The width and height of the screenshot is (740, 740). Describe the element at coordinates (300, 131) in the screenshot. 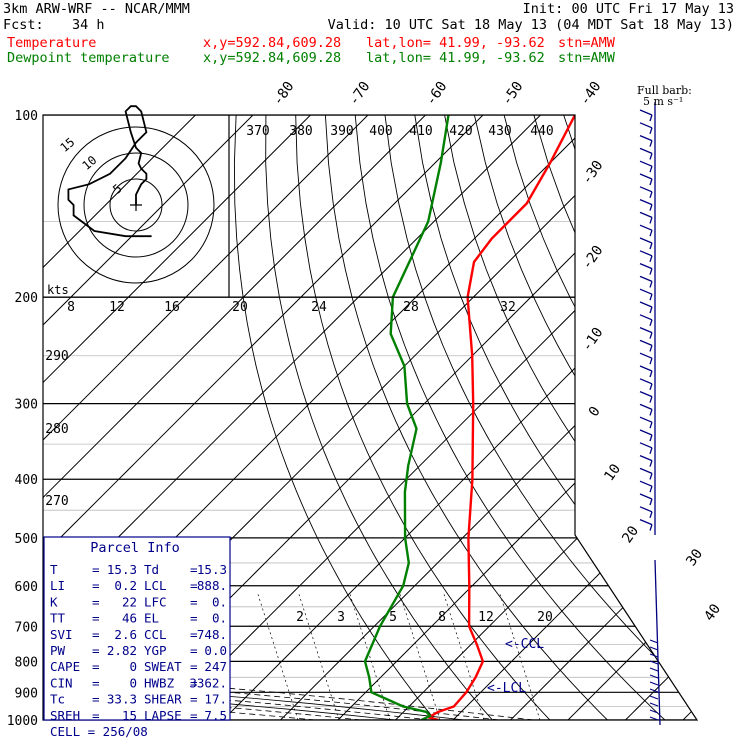

I see `dry-adiabat-label-380: 380` at that location.